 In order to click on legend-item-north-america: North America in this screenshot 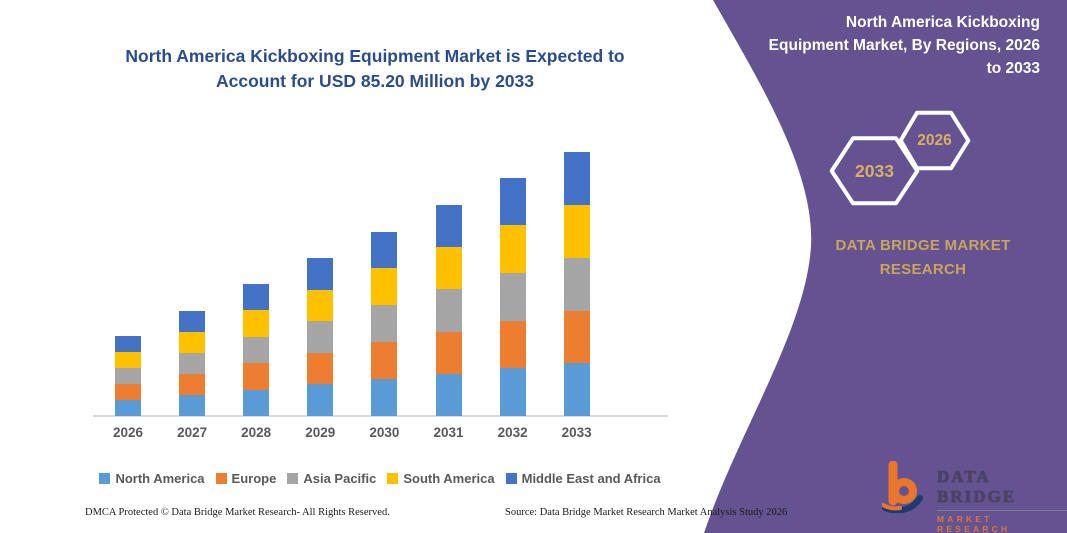, I will do `click(152, 478)`.